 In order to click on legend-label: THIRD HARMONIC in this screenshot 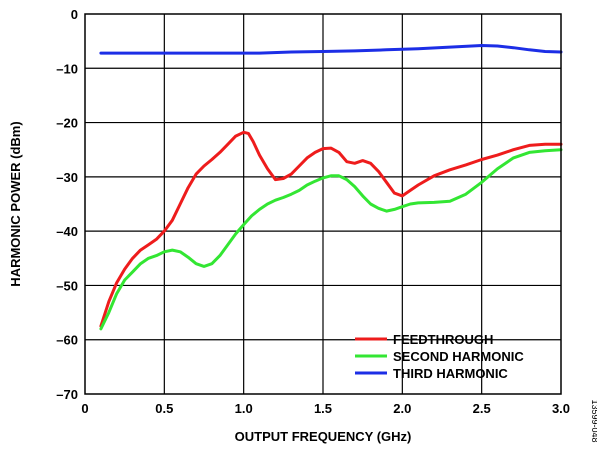, I will do `click(450, 373)`.